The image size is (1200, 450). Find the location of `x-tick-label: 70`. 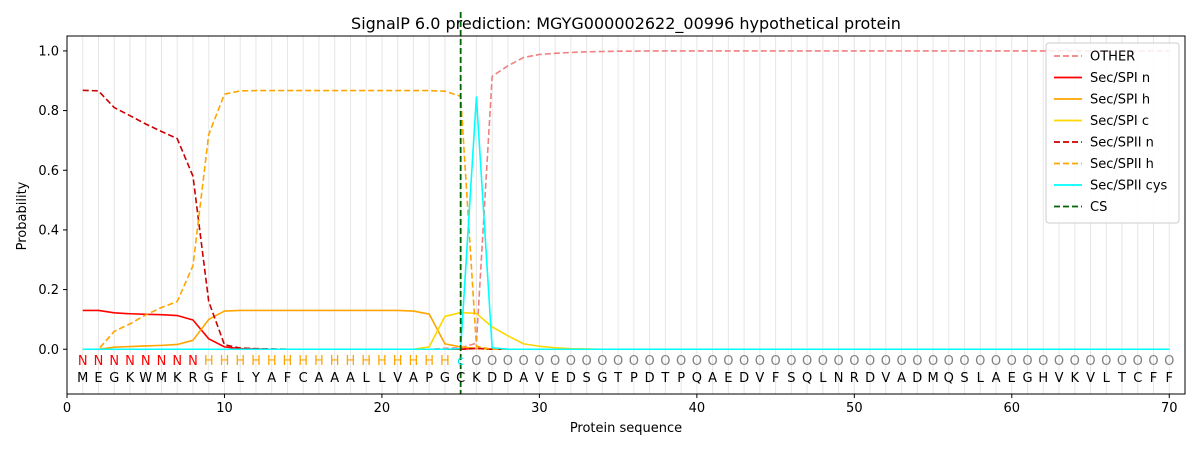

x-tick-label: 70 is located at coordinates (1169, 408).